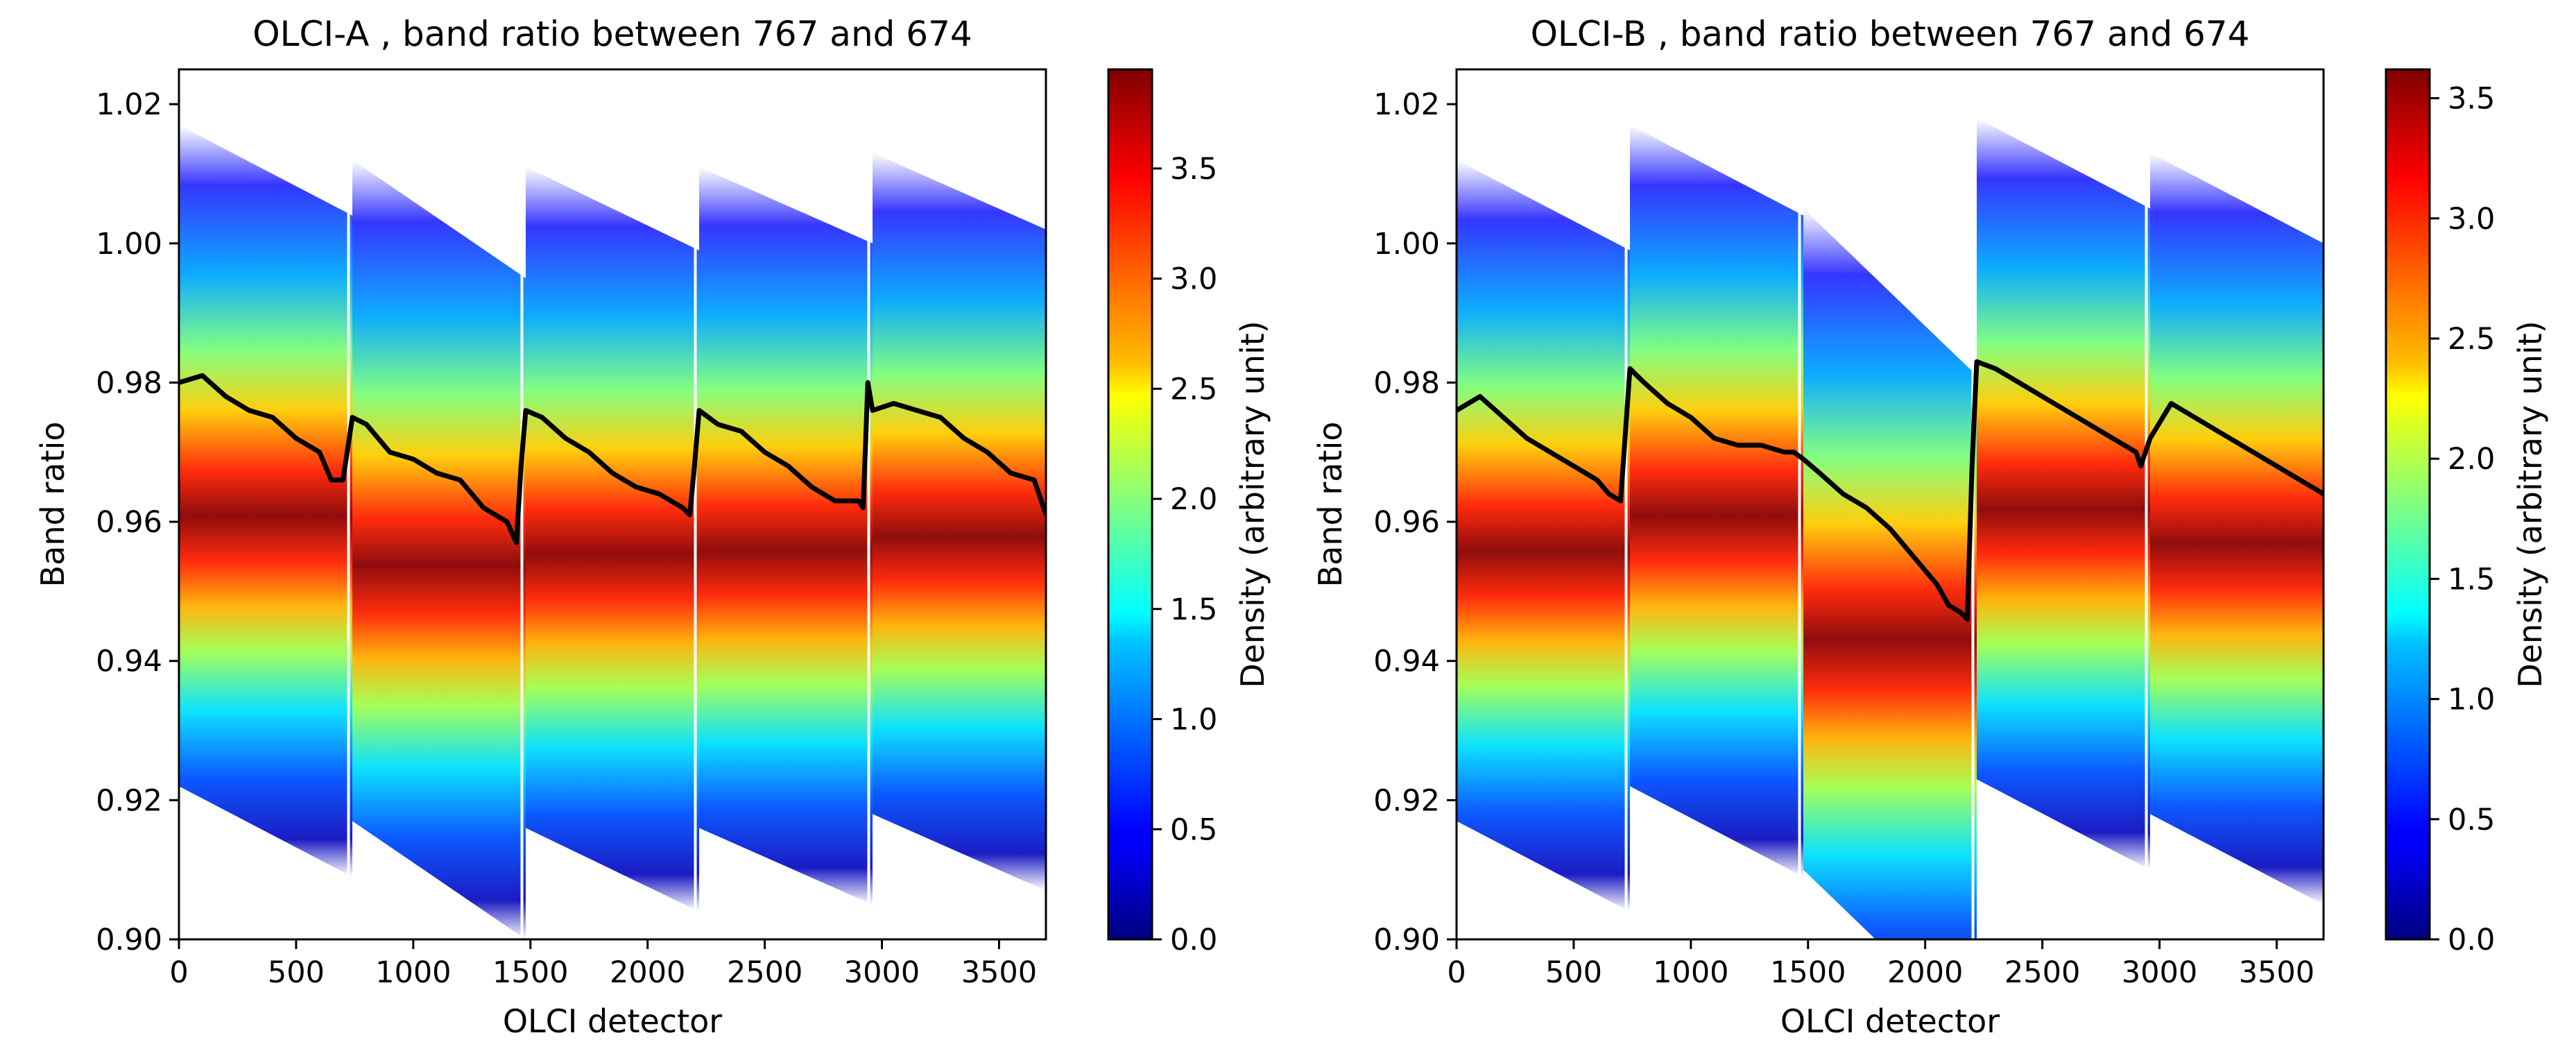  What do you see at coordinates (612, 34) in the screenshot?
I see `chart-title: OLCI-A , band ratio between 767 and 674` at bounding box center [612, 34].